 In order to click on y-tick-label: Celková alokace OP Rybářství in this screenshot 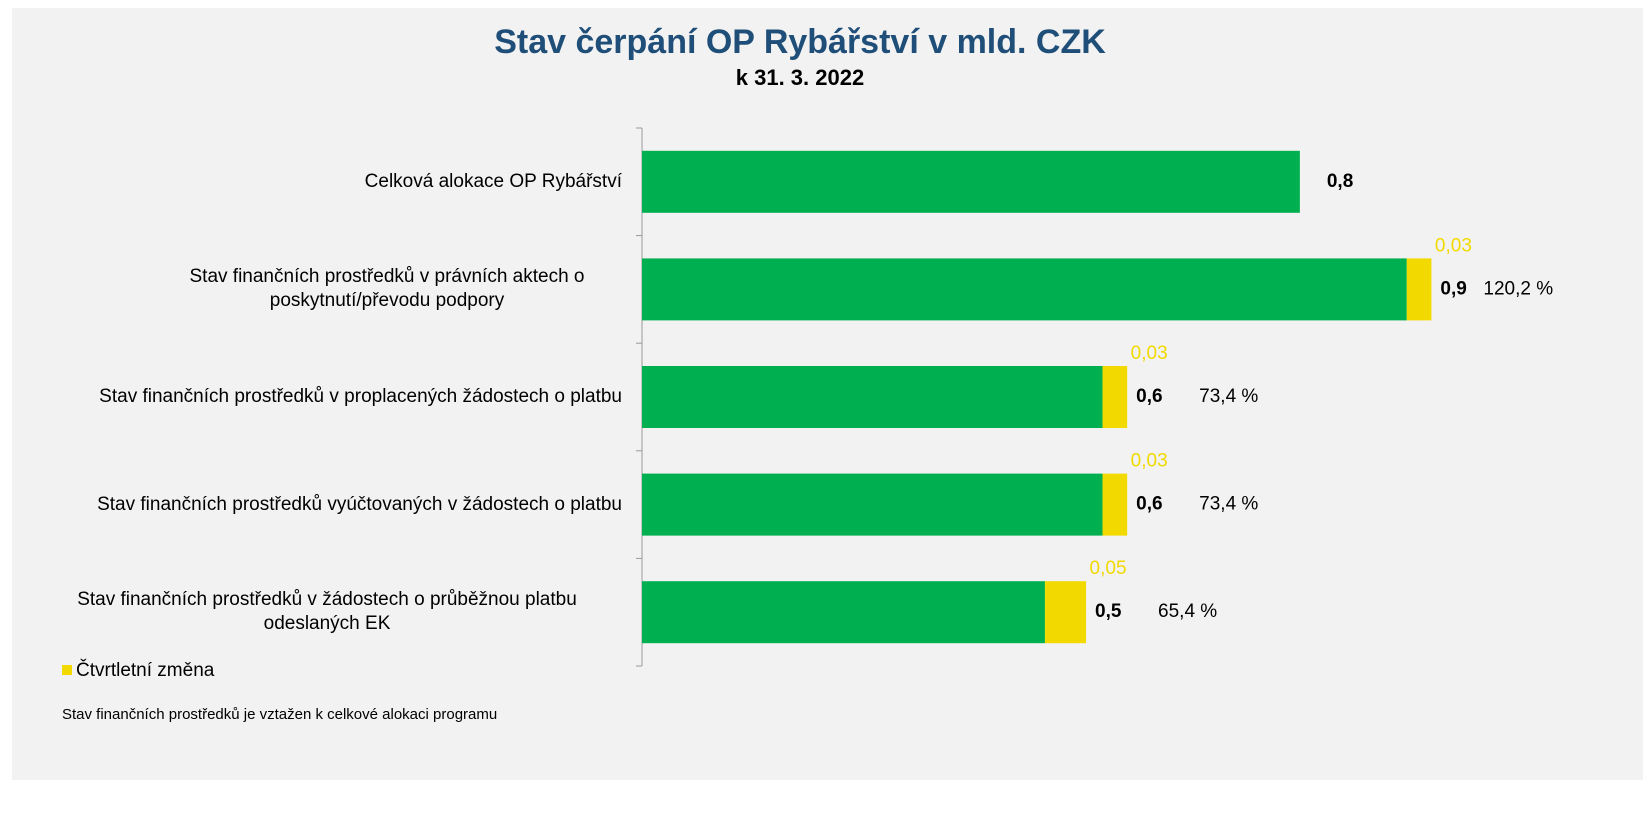, I will do `click(493, 181)`.